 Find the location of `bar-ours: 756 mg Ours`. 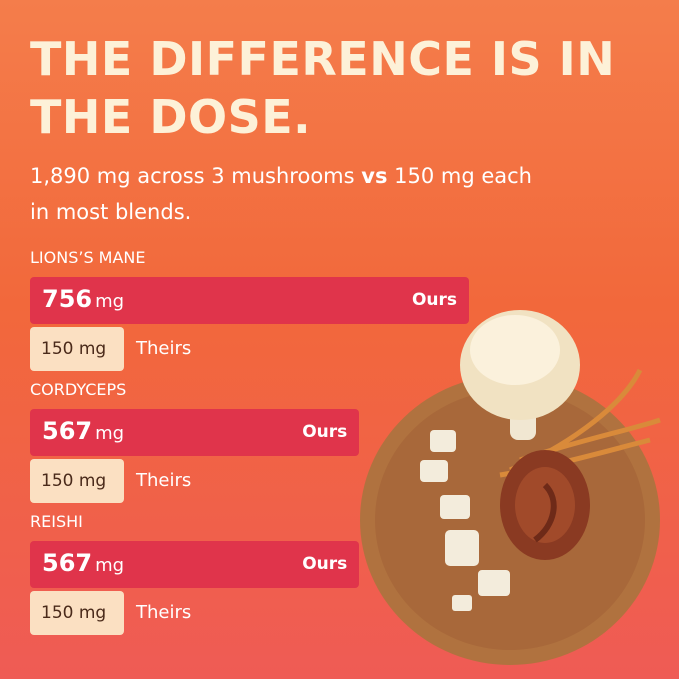

bar-ours: 756 mg Ours is located at coordinates (249, 300).